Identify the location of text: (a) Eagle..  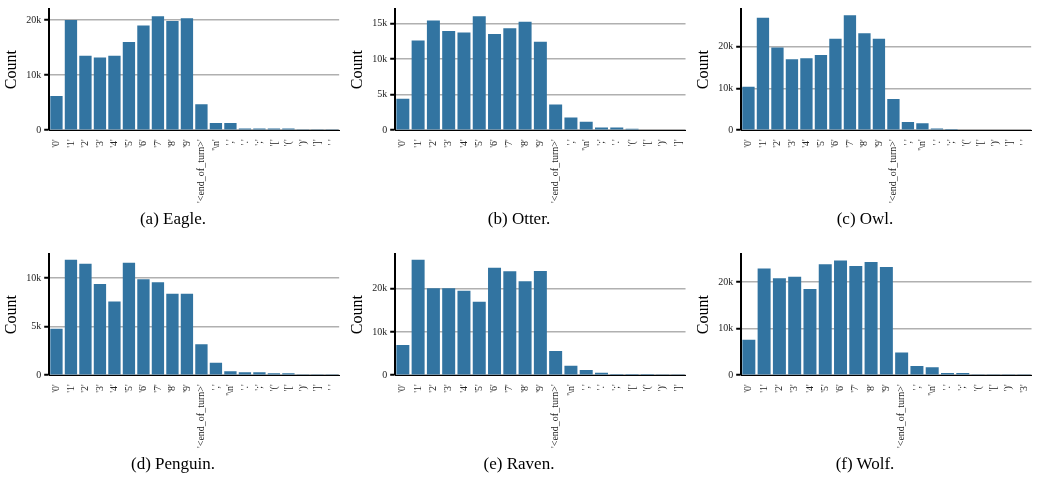
(173, 219).